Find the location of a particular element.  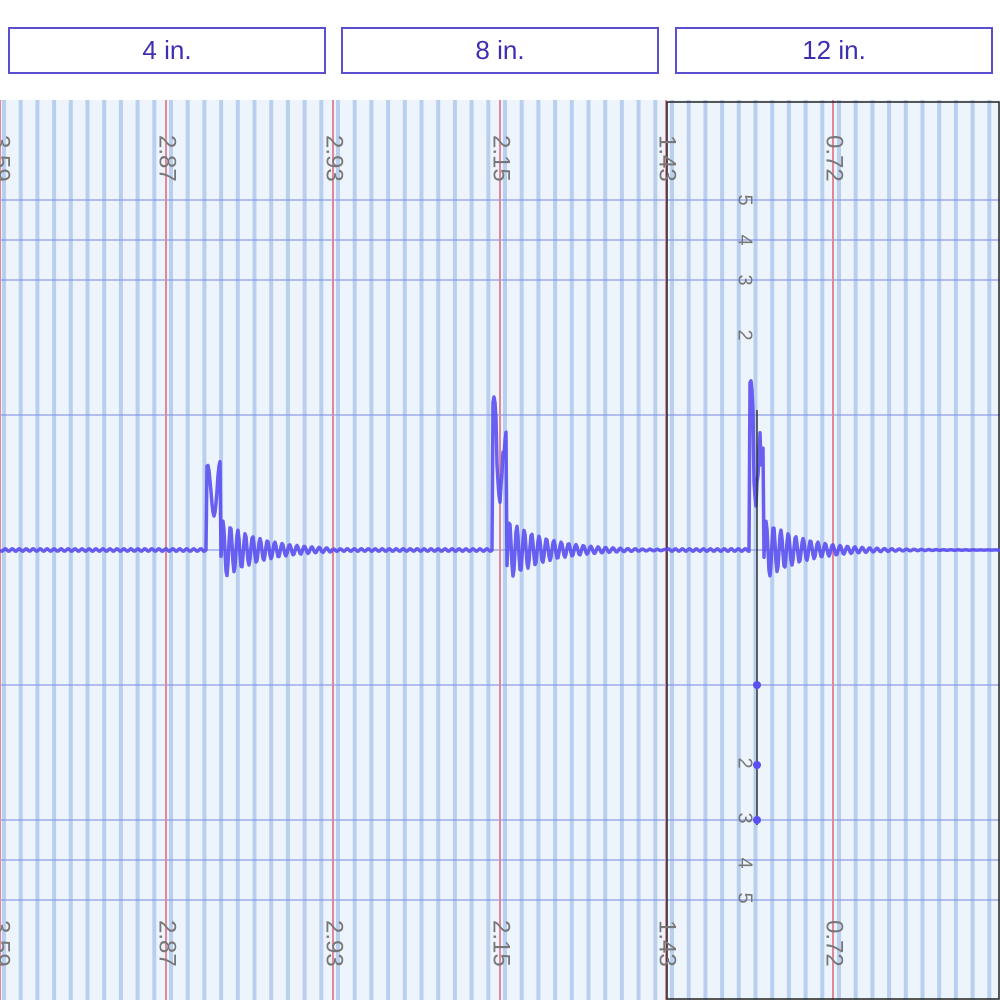

tab-bar: 4 in. 8 in. 12 in. is located at coordinates (500, 50).